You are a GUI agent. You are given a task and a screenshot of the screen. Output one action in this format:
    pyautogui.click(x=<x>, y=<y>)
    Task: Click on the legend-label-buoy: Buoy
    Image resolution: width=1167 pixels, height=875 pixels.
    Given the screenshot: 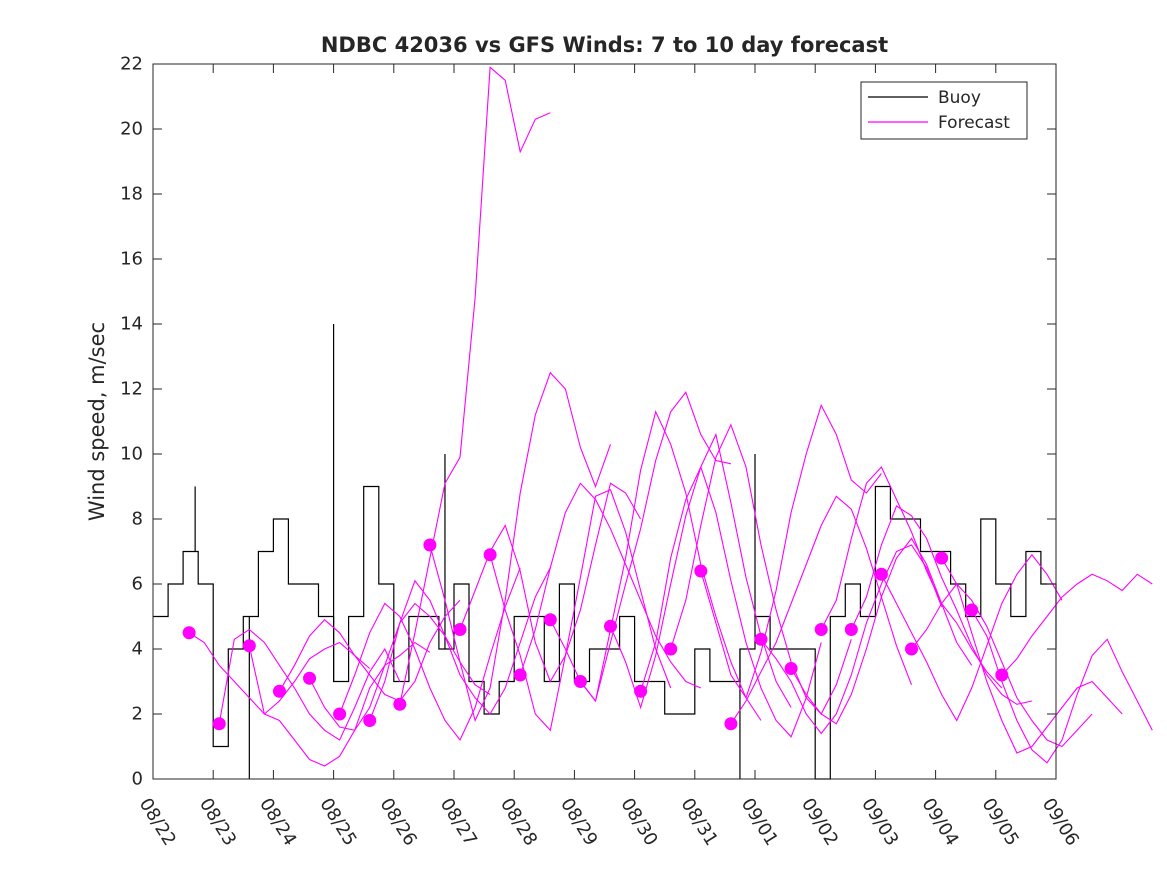 What is the action you would take?
    pyautogui.click(x=959, y=98)
    